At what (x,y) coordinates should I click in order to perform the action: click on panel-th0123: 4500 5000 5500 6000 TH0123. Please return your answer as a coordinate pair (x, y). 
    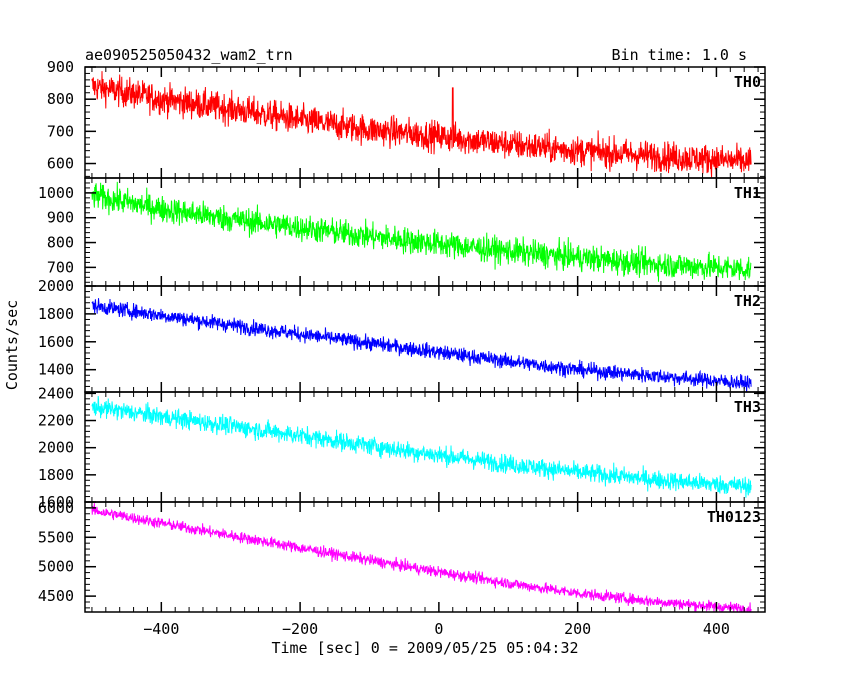
    Looking at the image, I should click on (402, 556).